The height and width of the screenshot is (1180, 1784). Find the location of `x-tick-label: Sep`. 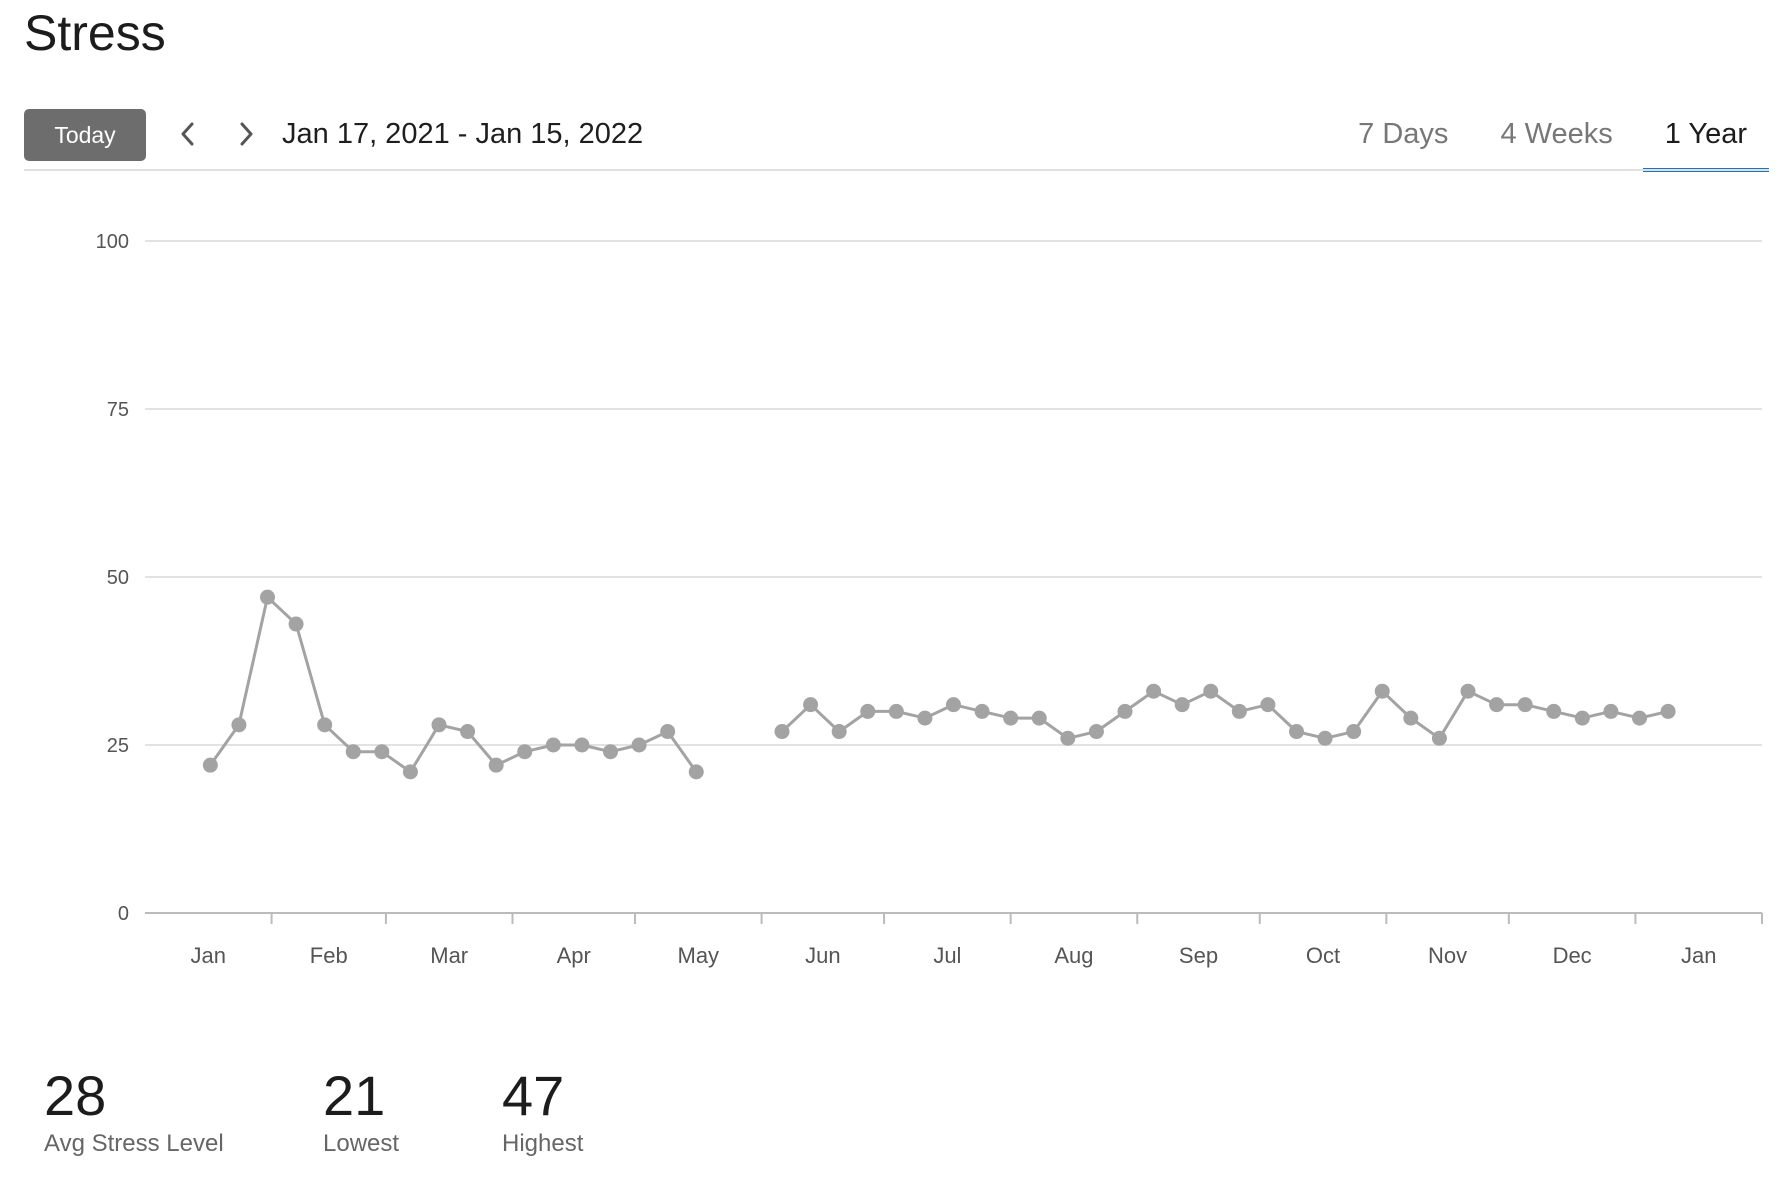

x-tick-label: Sep is located at coordinates (1198, 955).